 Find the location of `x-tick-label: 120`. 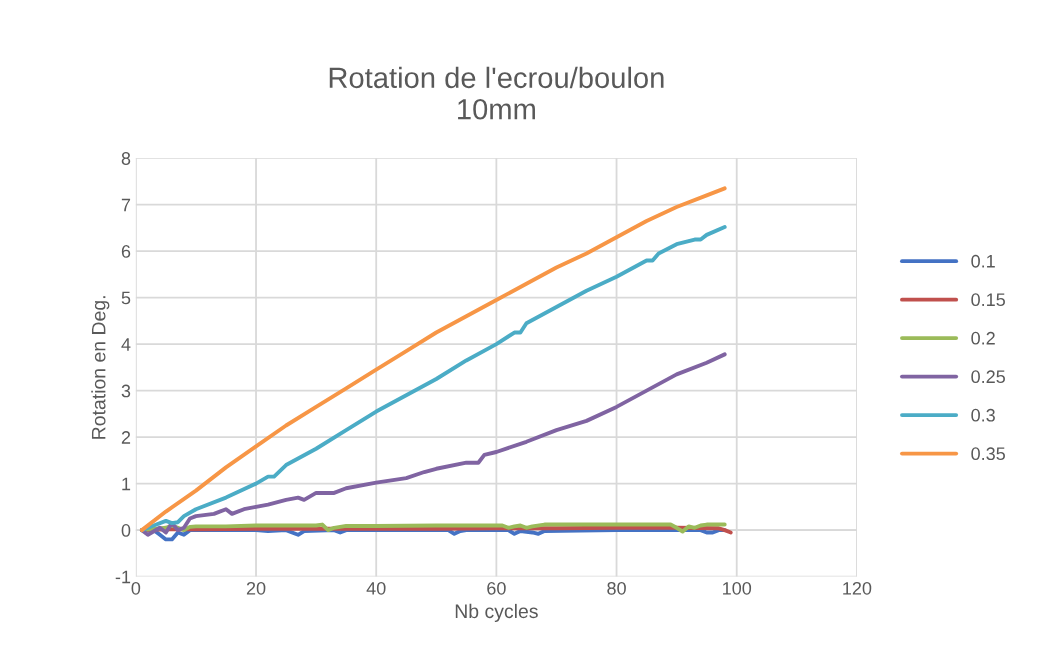

x-tick-label: 120 is located at coordinates (857, 588).